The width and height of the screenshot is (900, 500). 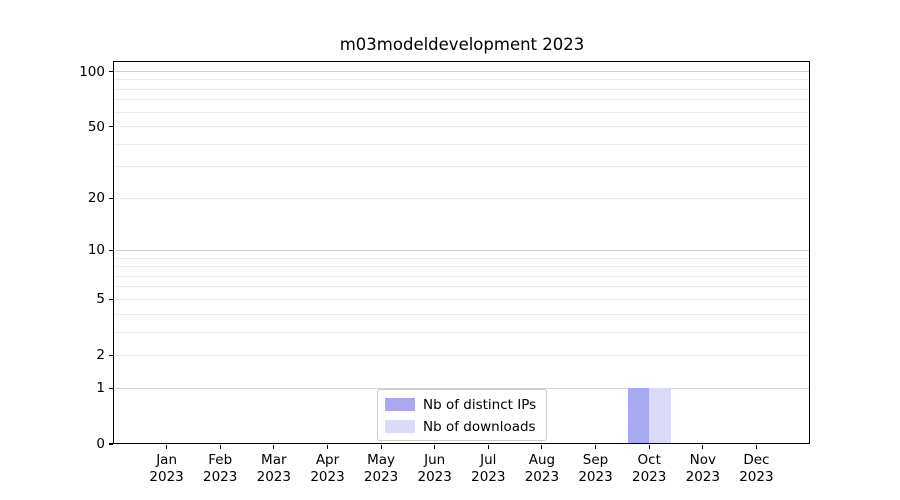 What do you see at coordinates (462, 415) in the screenshot?
I see `legend: Nb of distinct IPs Nb of downloads` at bounding box center [462, 415].